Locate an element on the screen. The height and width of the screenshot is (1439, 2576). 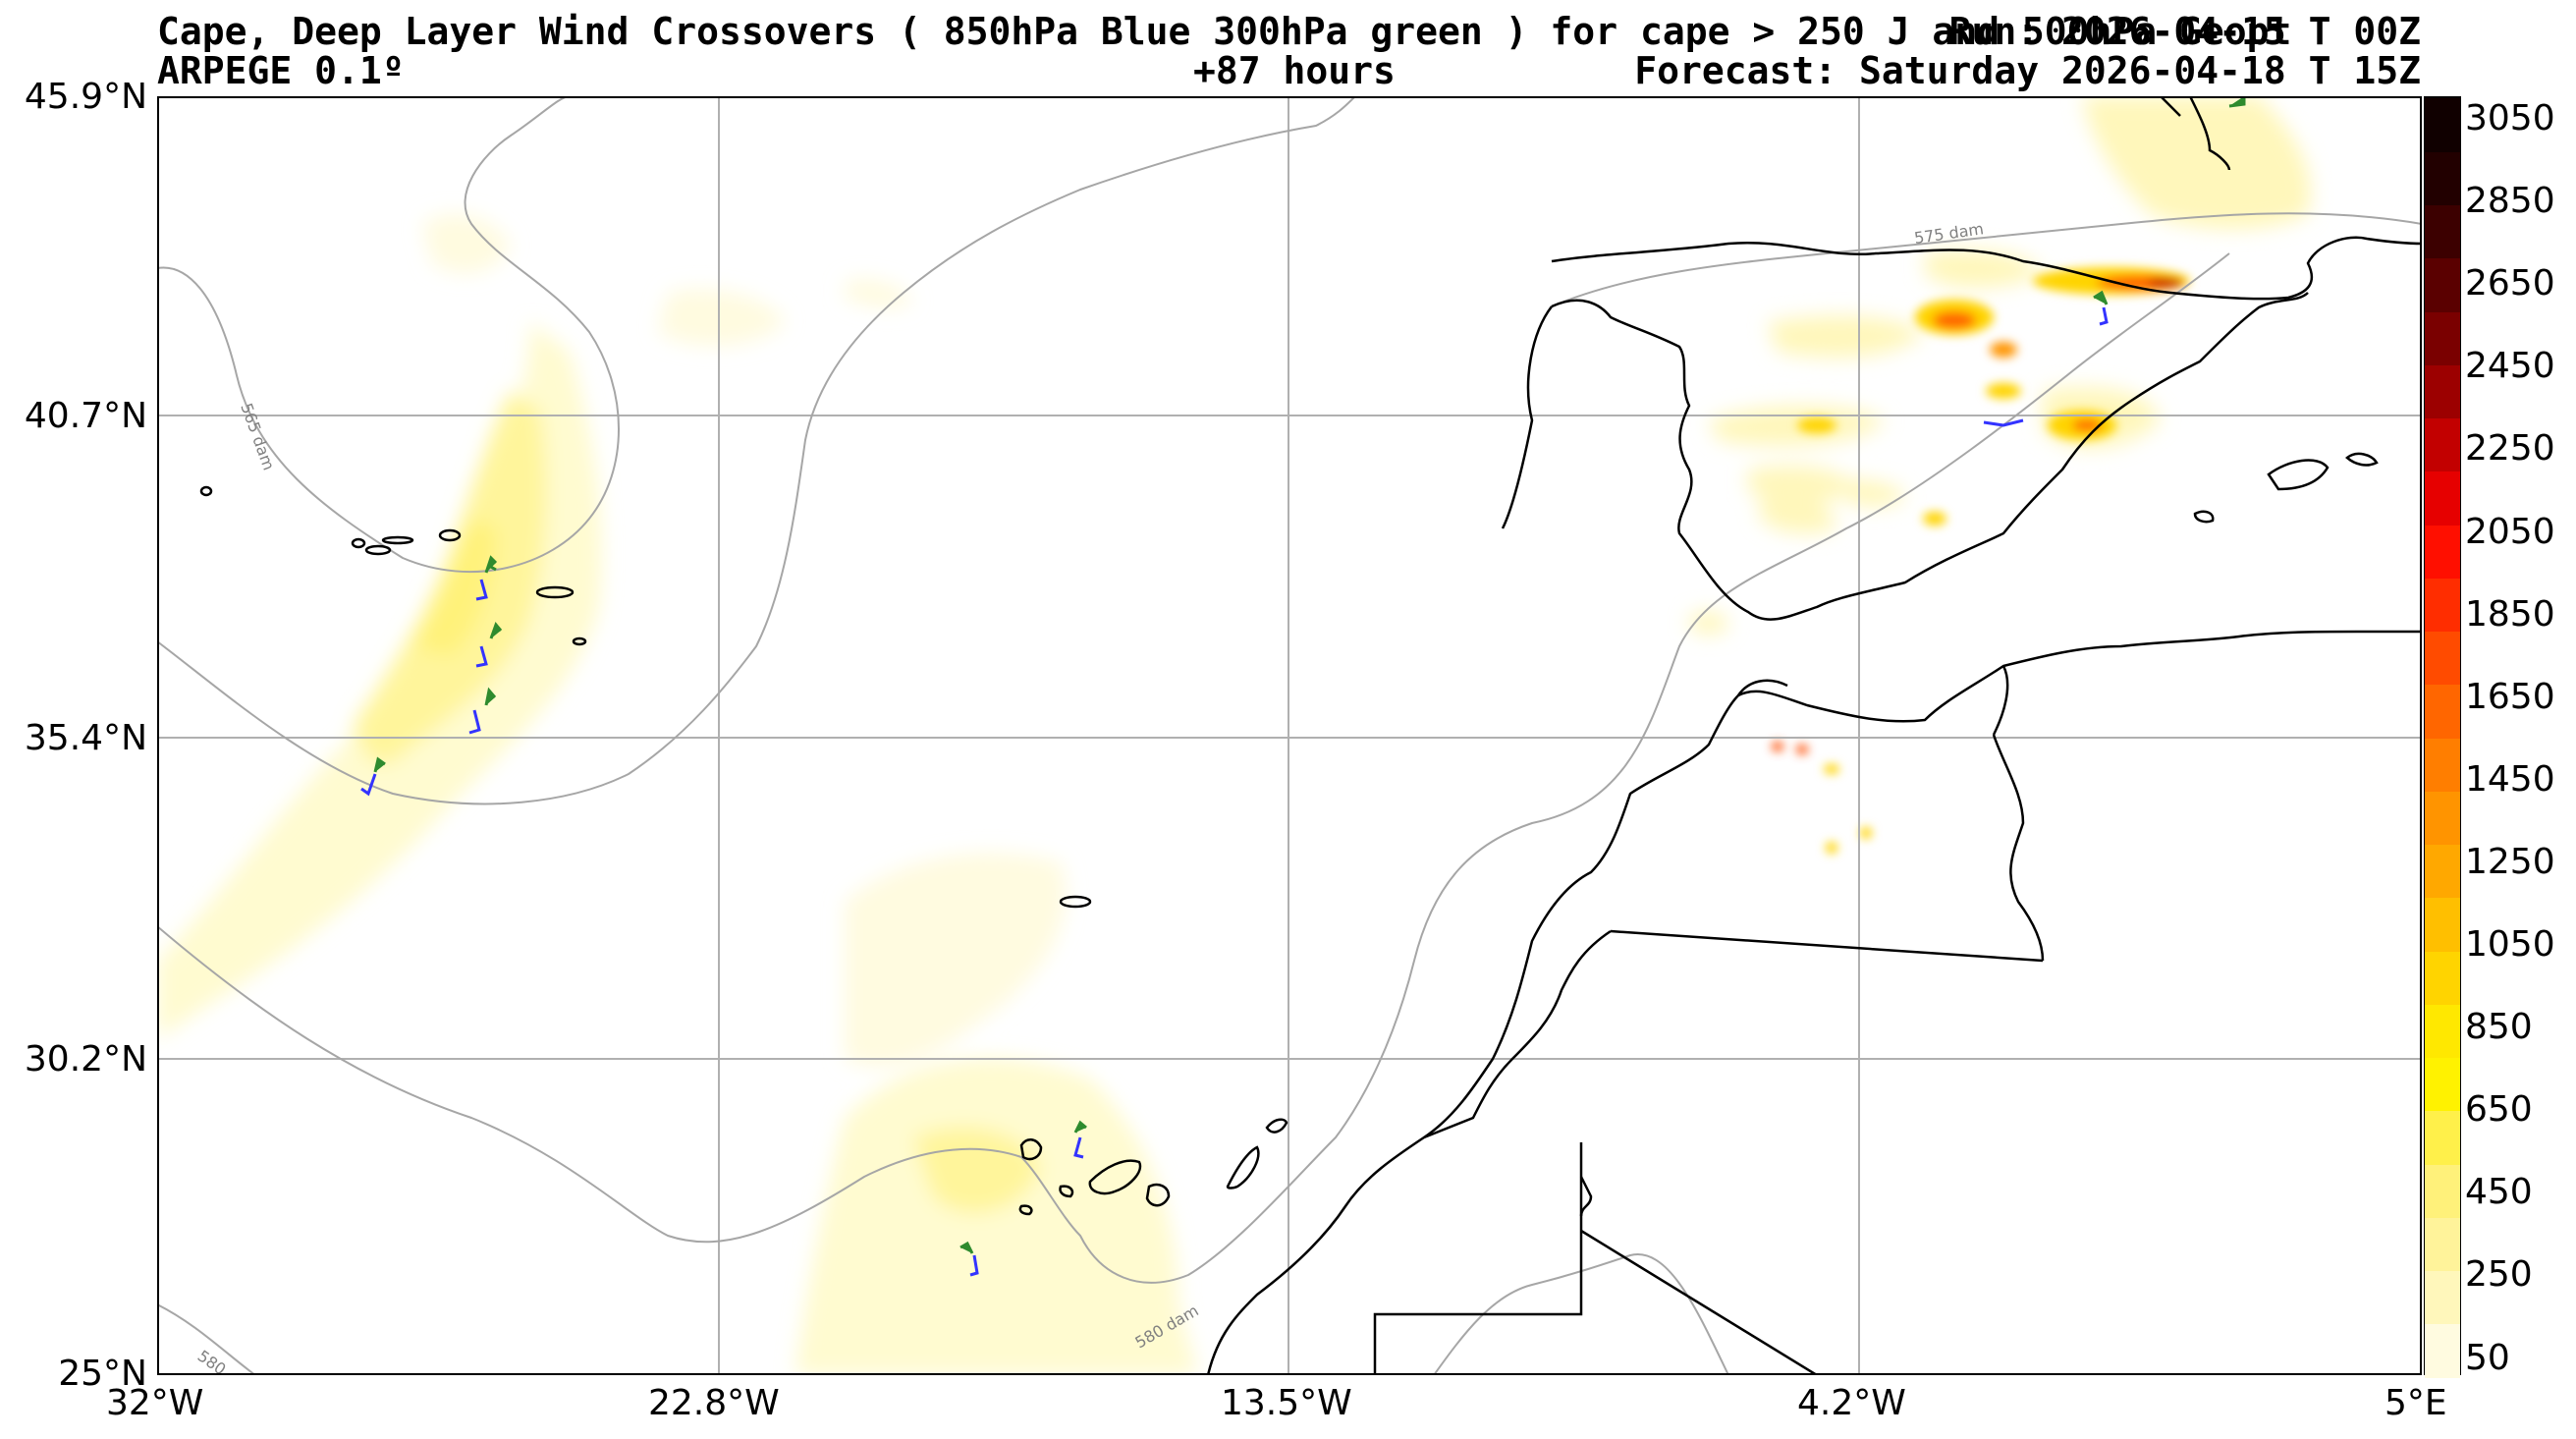
model-name: ARPEGE 0.1º is located at coordinates (281, 70).